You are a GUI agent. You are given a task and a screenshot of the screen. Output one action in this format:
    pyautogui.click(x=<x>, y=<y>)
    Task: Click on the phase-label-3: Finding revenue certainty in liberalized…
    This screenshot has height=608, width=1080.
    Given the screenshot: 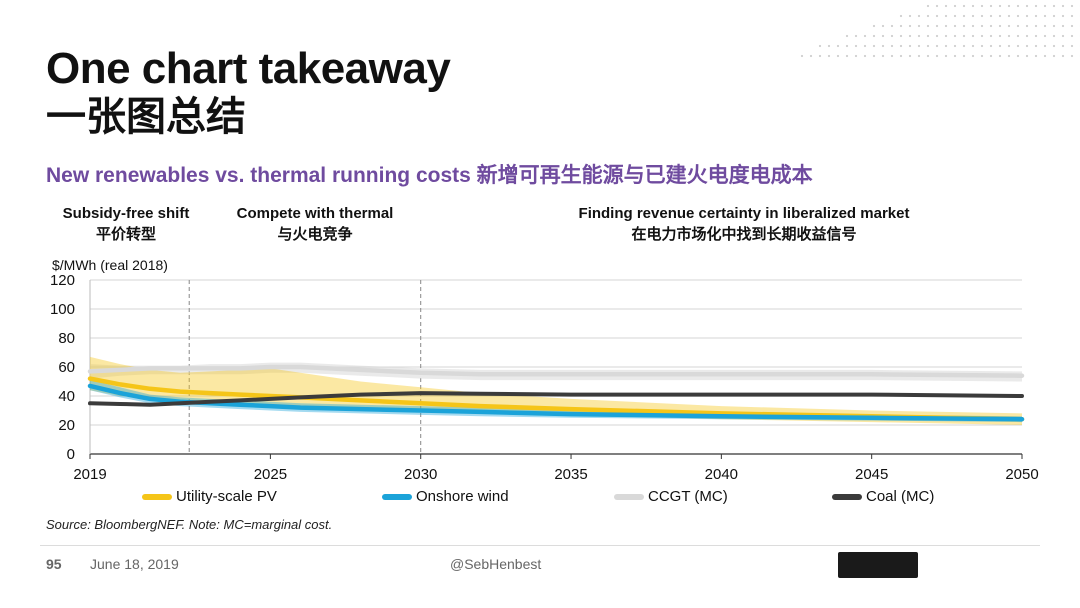 What is the action you would take?
    pyautogui.click(x=744, y=224)
    